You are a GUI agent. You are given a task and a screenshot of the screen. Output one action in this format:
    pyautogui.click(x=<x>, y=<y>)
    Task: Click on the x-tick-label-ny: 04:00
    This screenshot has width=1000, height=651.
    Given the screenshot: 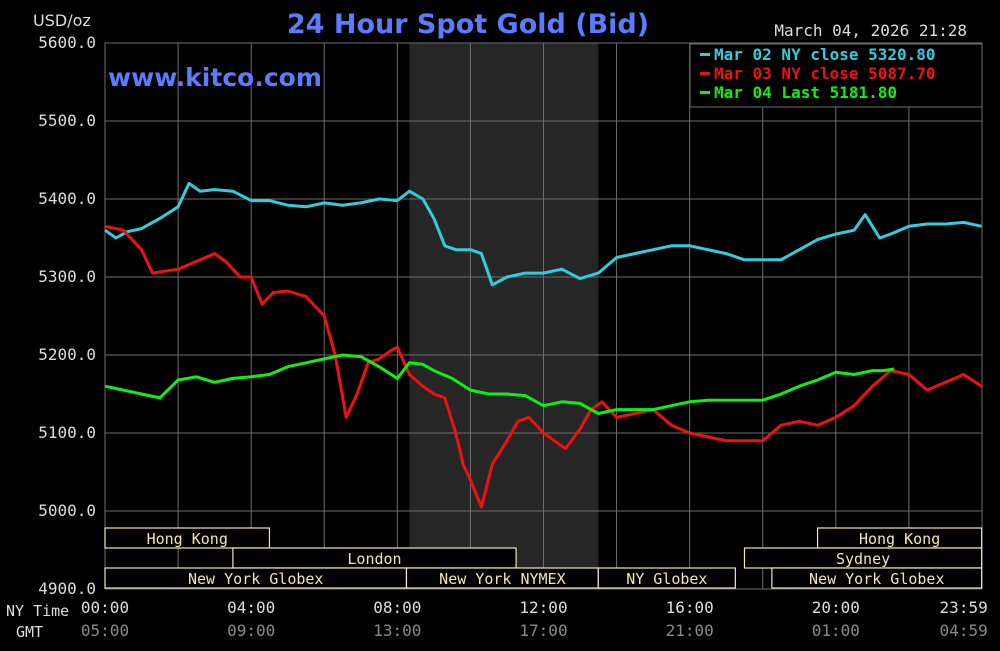 What is the action you would take?
    pyautogui.click(x=251, y=607)
    